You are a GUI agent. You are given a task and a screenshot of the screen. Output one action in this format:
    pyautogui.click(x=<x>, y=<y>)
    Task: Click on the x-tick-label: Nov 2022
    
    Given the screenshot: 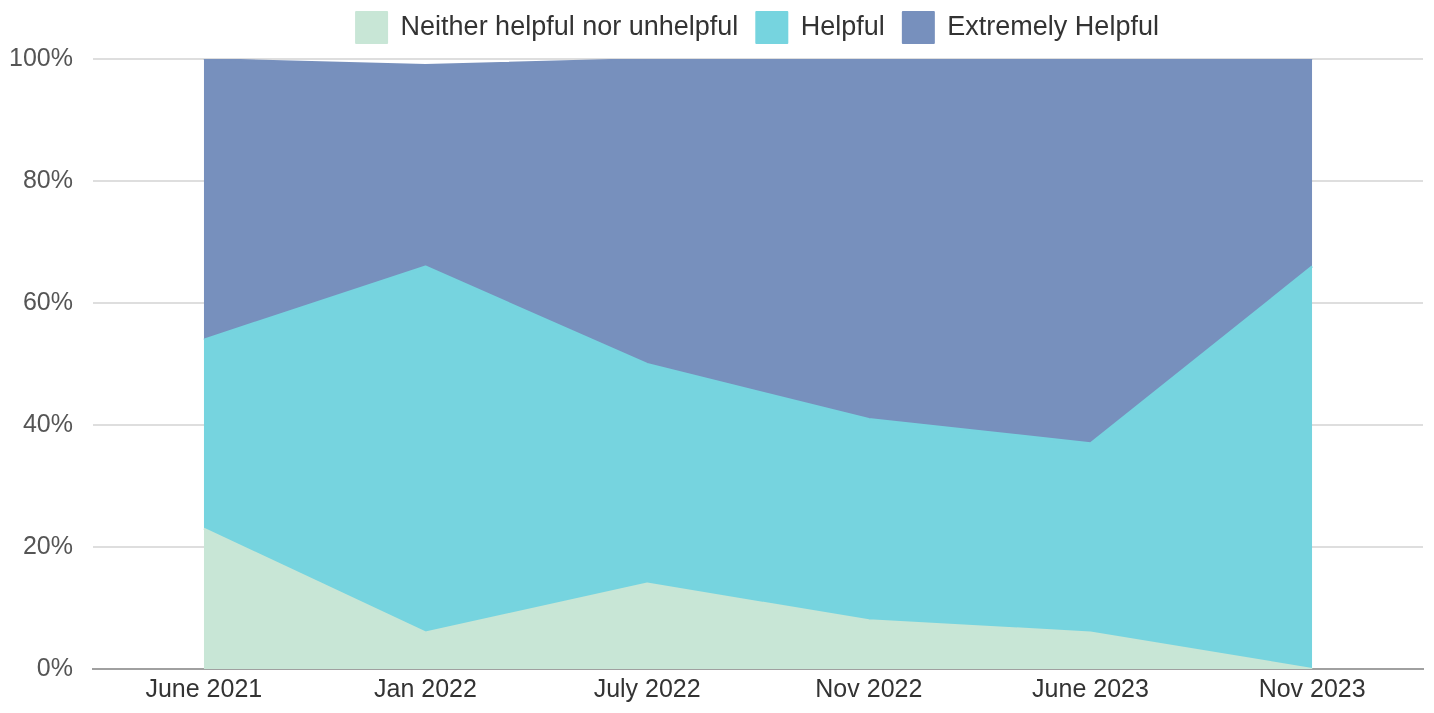 What is the action you would take?
    pyautogui.click(x=869, y=687)
    